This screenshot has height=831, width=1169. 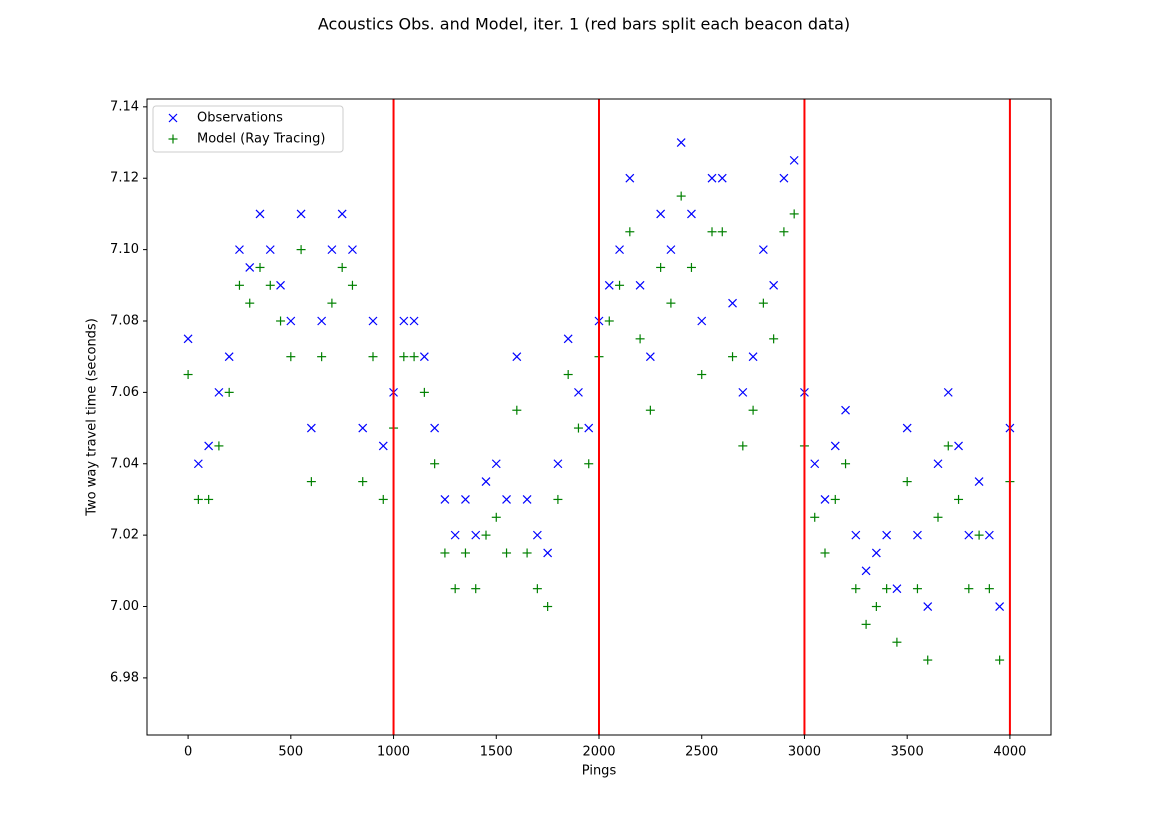 I want to click on x-tick-label: 1000, so click(x=393, y=752).